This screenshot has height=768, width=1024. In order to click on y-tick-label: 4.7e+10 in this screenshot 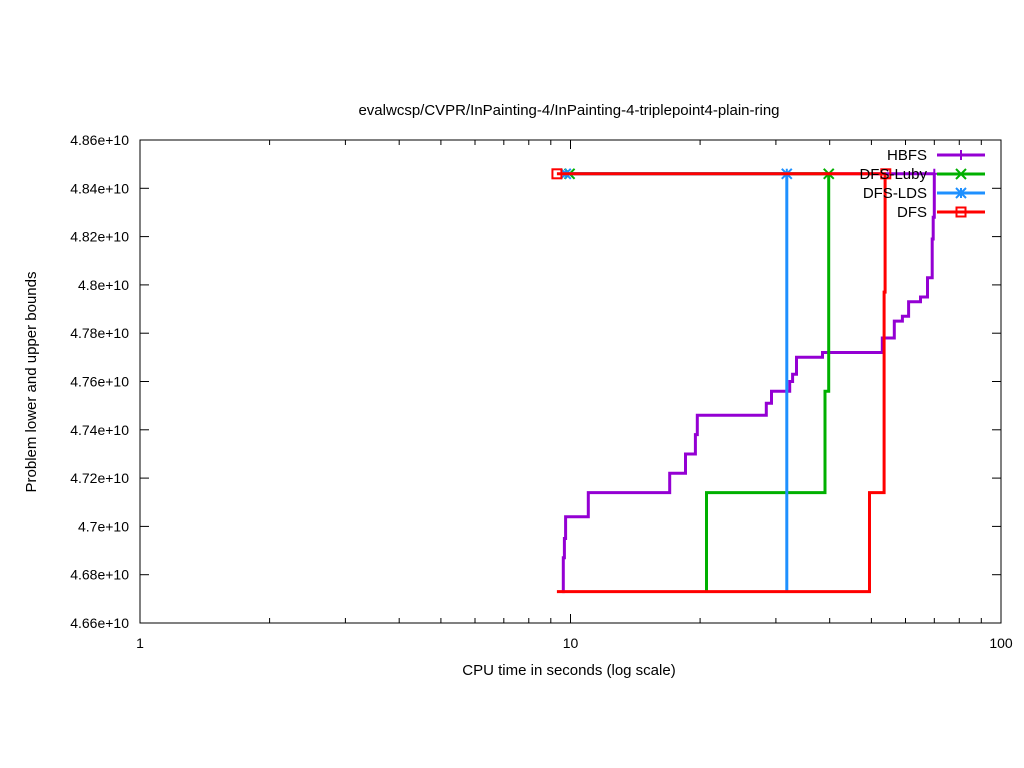, I will do `click(103, 526)`.